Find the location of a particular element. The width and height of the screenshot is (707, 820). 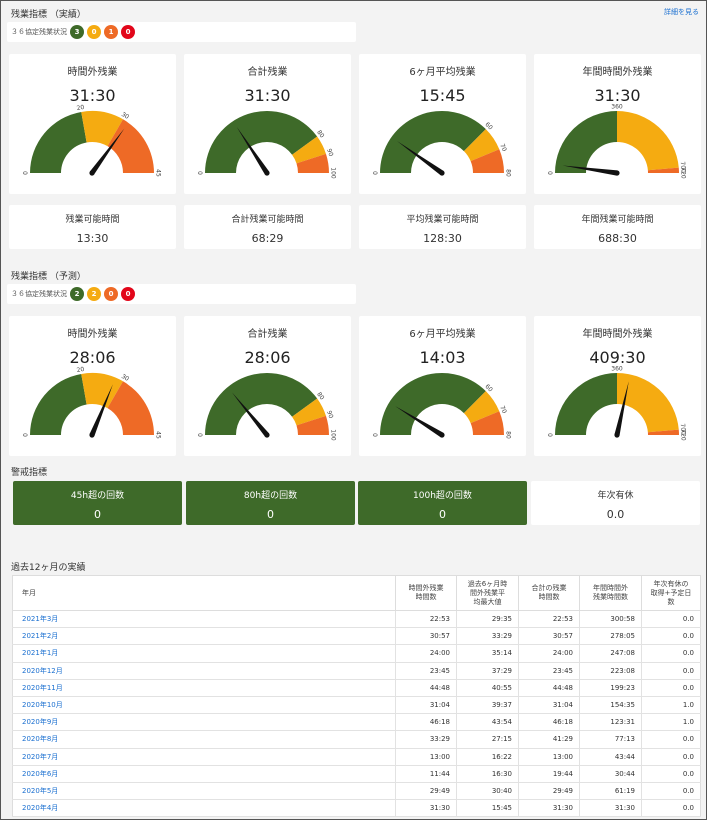

warning-card-100h: 100h超の回数 0 is located at coordinates (442, 503).